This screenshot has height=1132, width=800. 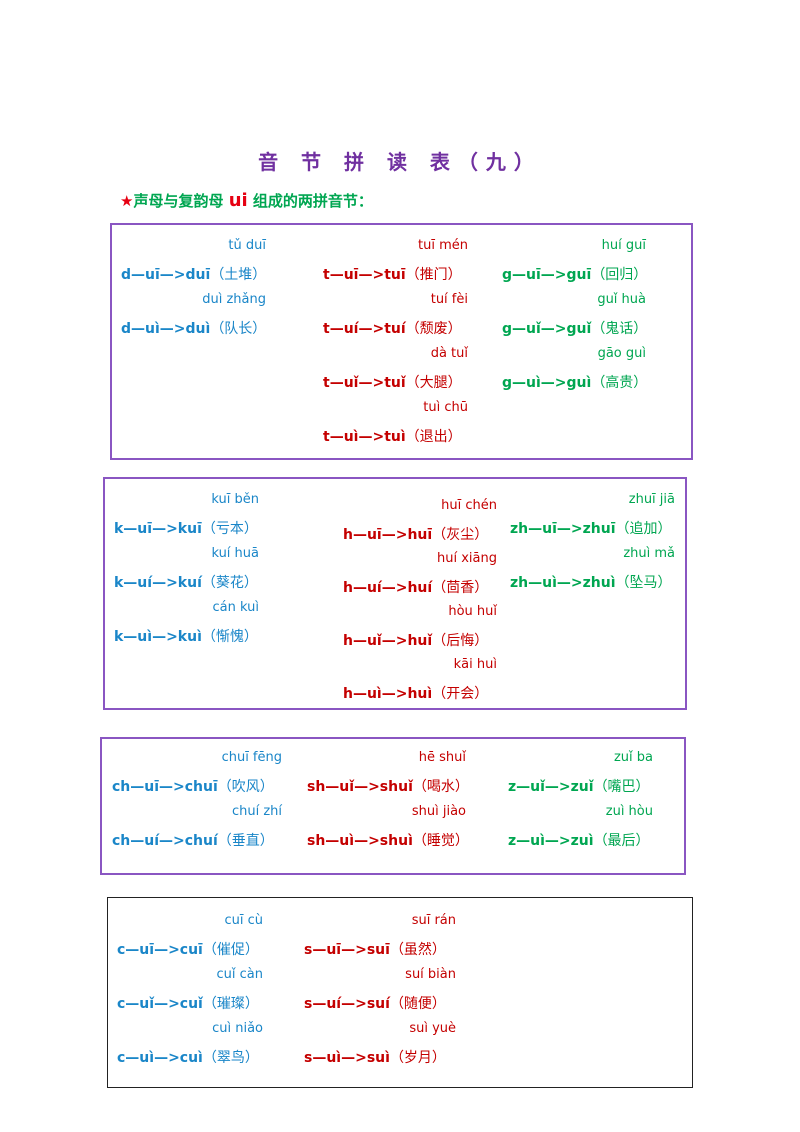 What do you see at coordinates (417, 950) in the screenshot?
I see `example-word: （虽然）` at bounding box center [417, 950].